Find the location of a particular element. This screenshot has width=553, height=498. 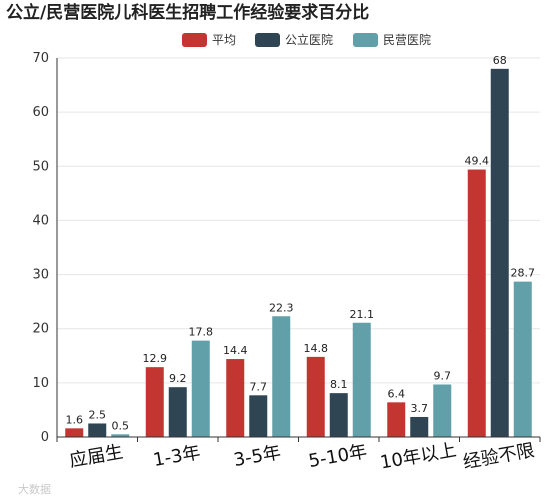

data-label: 8.1 is located at coordinates (339, 384).